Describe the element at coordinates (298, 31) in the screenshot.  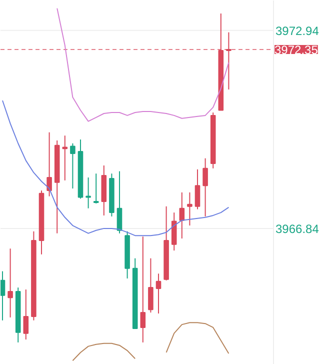
I see `y-tick-label: 3972.94` at that location.